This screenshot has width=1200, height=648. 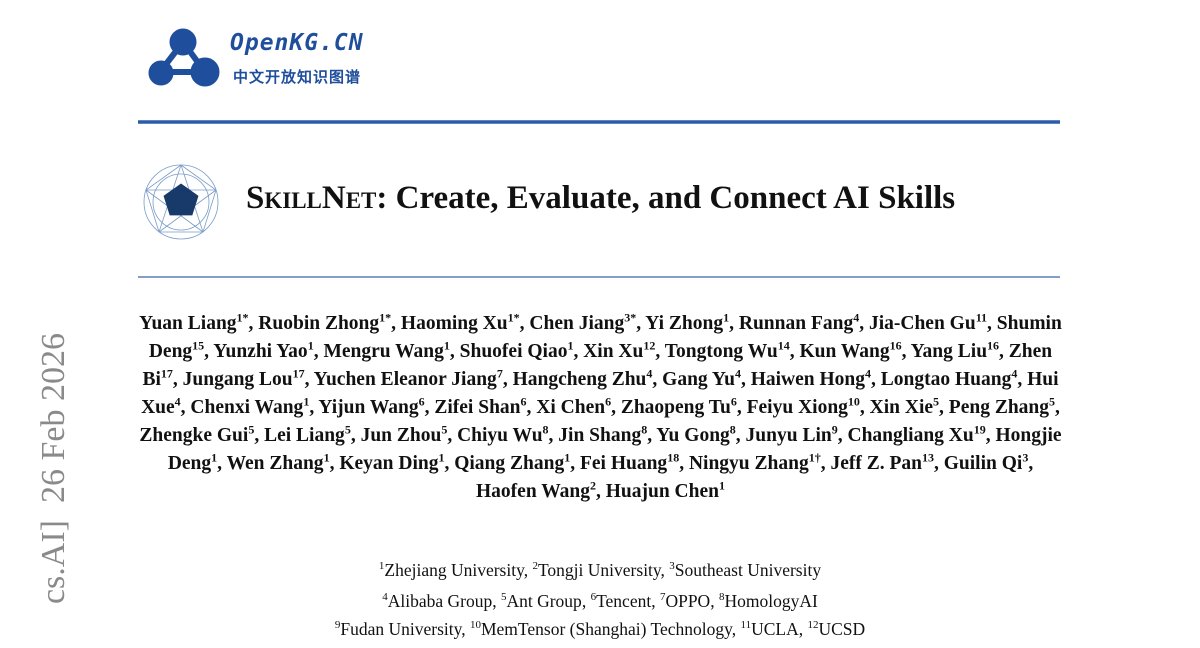 I want to click on affiliation-name: Tongji University, so click(x=599, y=570).